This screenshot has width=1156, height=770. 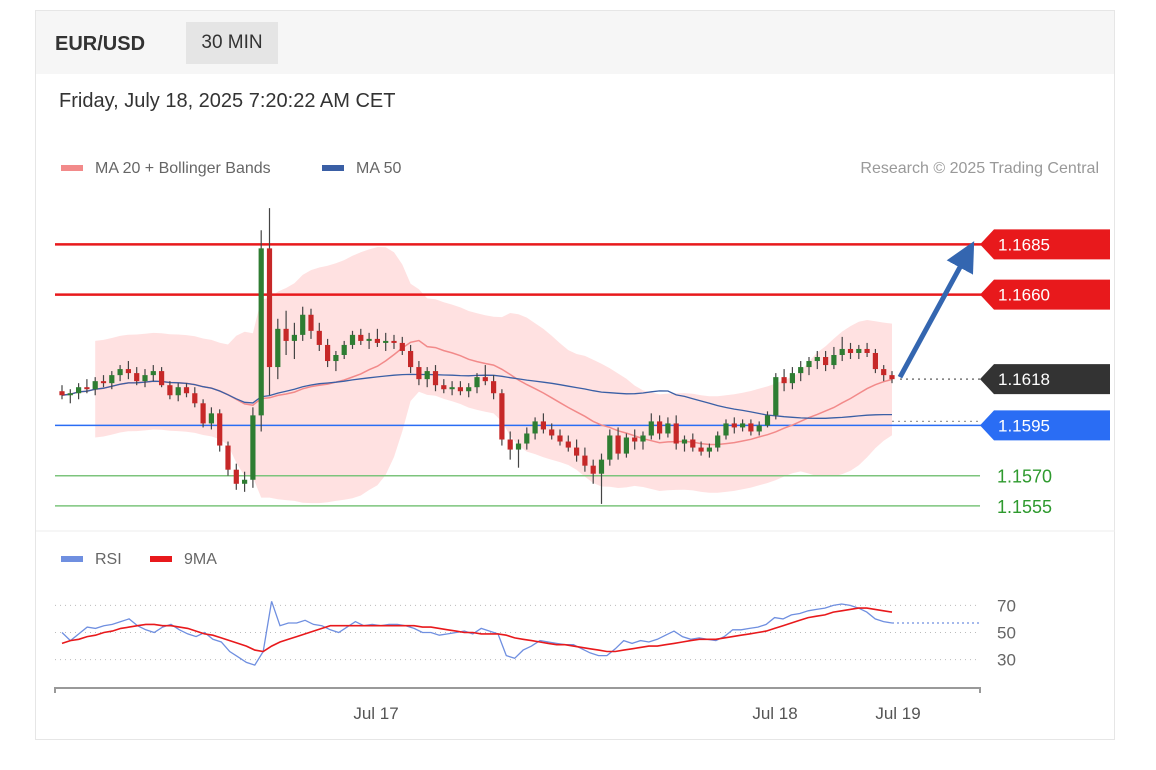 I want to click on ma20-legend-swatch, so click(x=72, y=168).